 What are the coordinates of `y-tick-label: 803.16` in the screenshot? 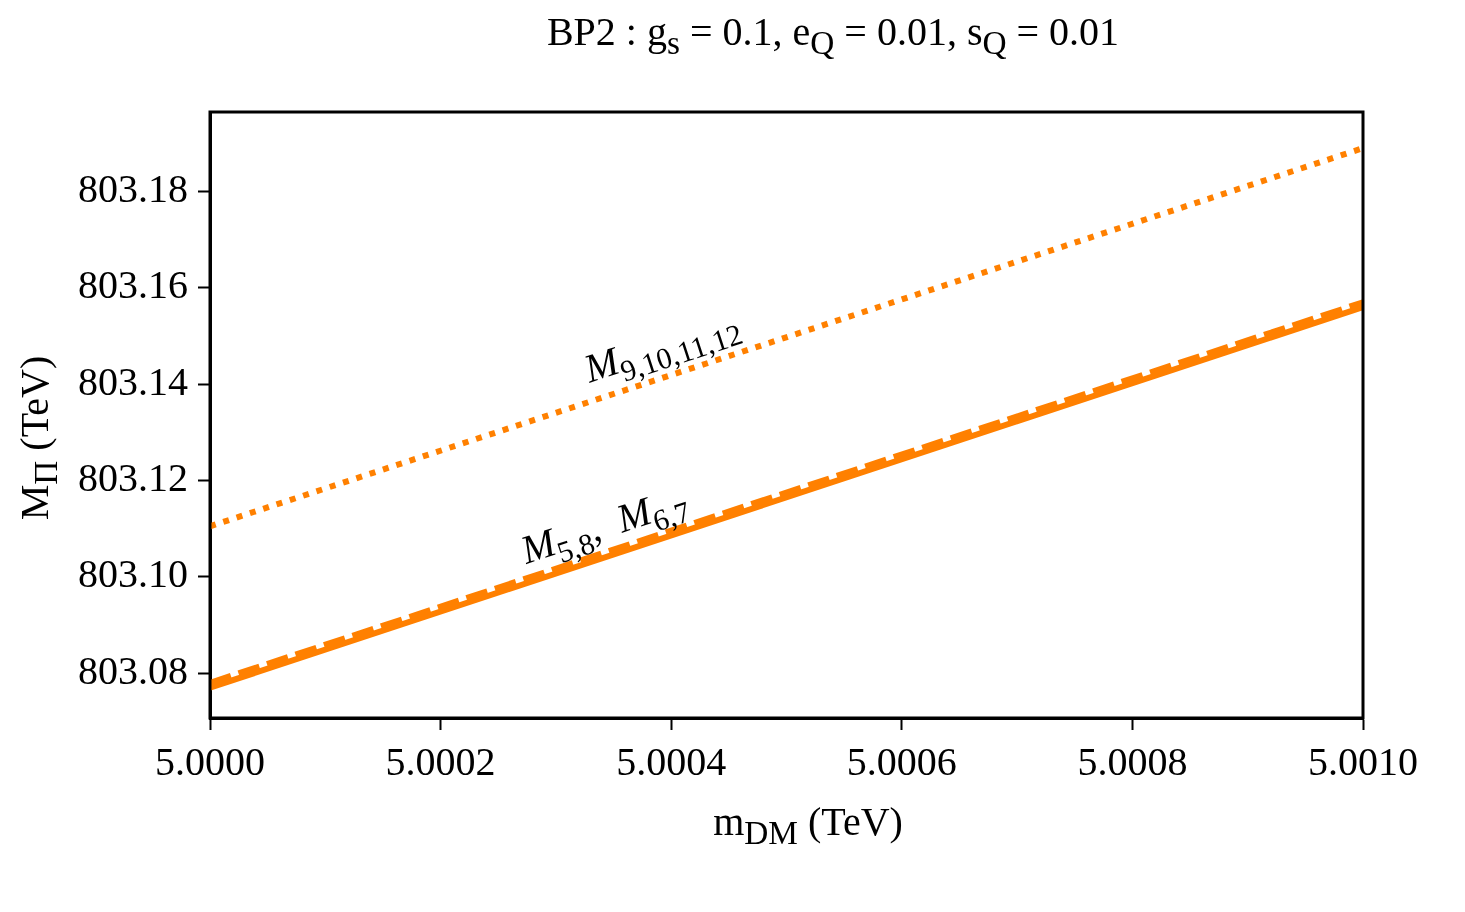 It's located at (133, 285).